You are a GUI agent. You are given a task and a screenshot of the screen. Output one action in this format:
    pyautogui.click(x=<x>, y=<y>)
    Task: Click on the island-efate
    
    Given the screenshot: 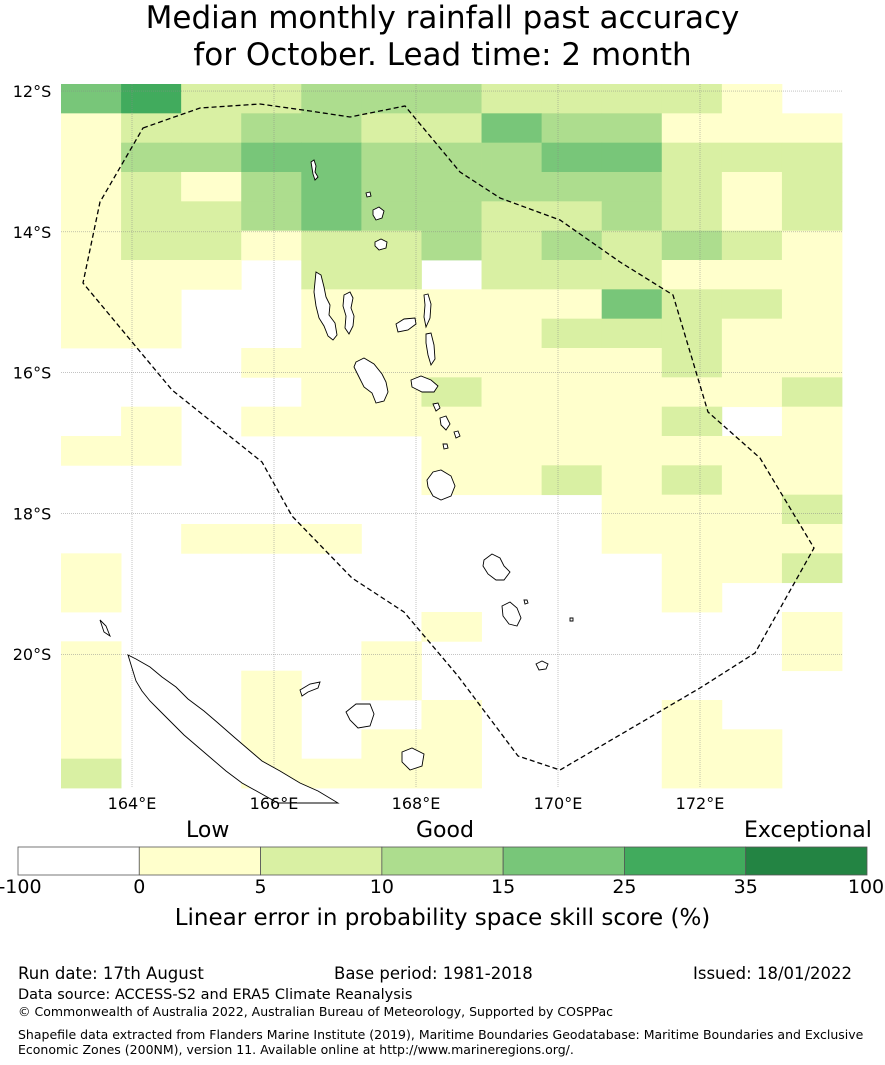 What is the action you would take?
    pyautogui.click(x=441, y=485)
    